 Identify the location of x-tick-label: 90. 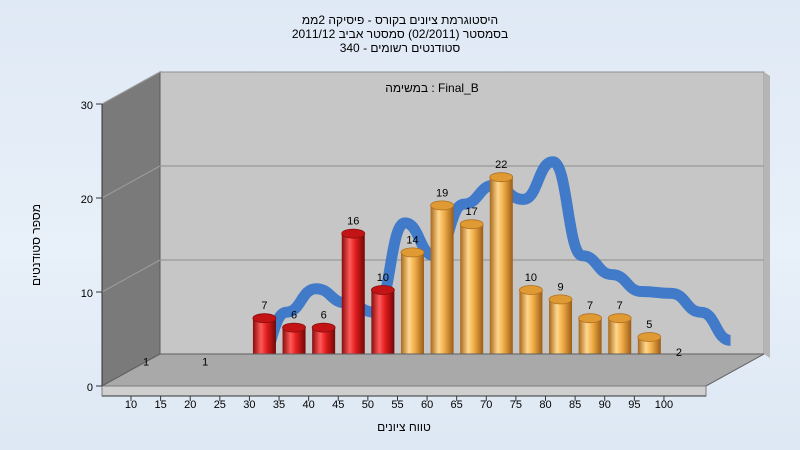
(605, 405).